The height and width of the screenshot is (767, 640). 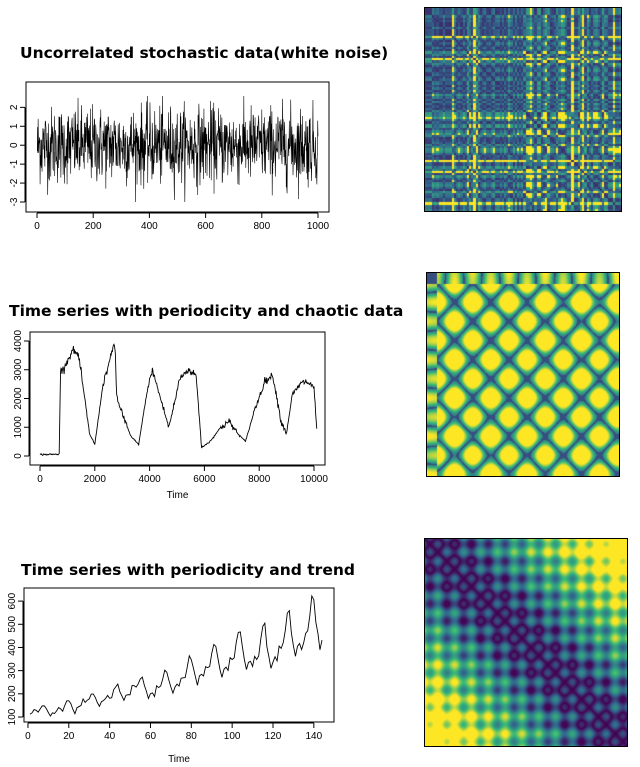 What do you see at coordinates (95, 479) in the screenshot?
I see `x-tick-label-chaotic: 2000` at bounding box center [95, 479].